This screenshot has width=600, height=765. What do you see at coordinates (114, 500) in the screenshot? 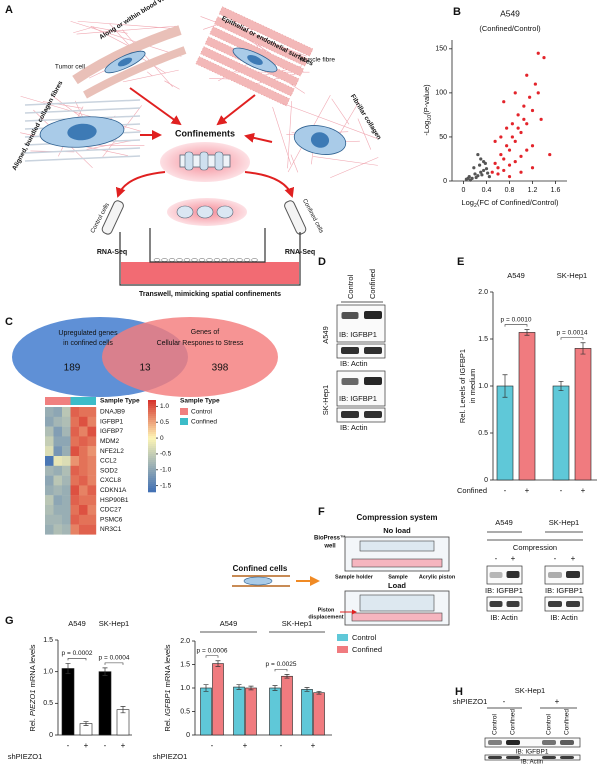
I see `row-label: HSP90B1` at bounding box center [114, 500].